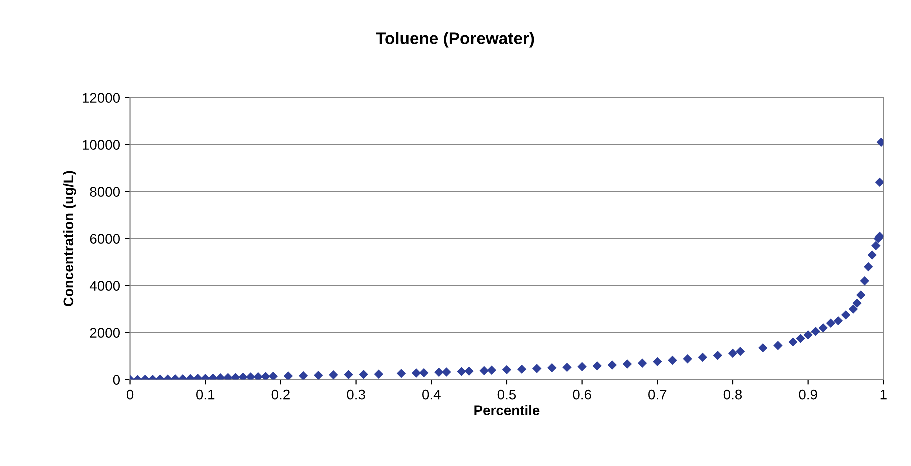 The height and width of the screenshot is (466, 911). Describe the element at coordinates (130, 395) in the screenshot. I see `x-tick-label: 0` at that location.